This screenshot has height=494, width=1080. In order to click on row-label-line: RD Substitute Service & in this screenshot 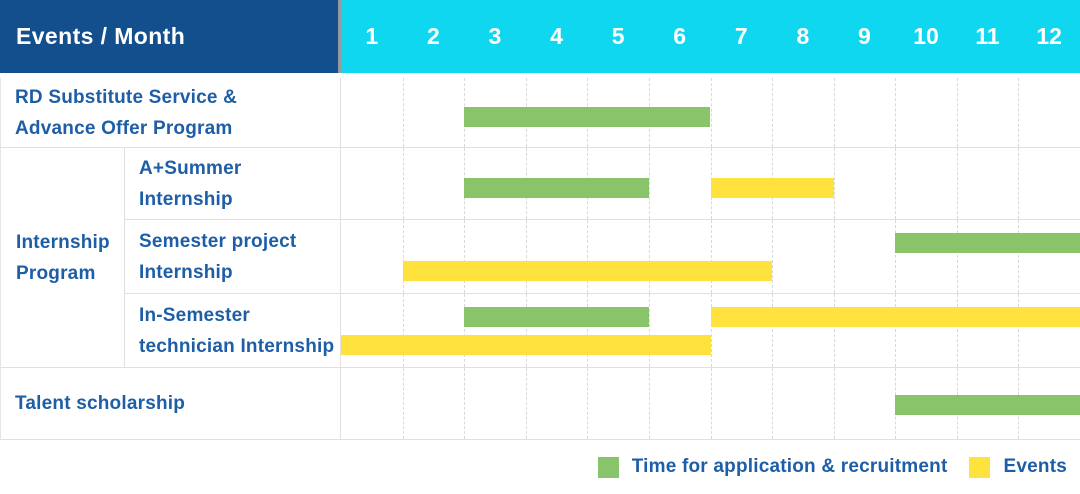, I will do `click(126, 97)`.